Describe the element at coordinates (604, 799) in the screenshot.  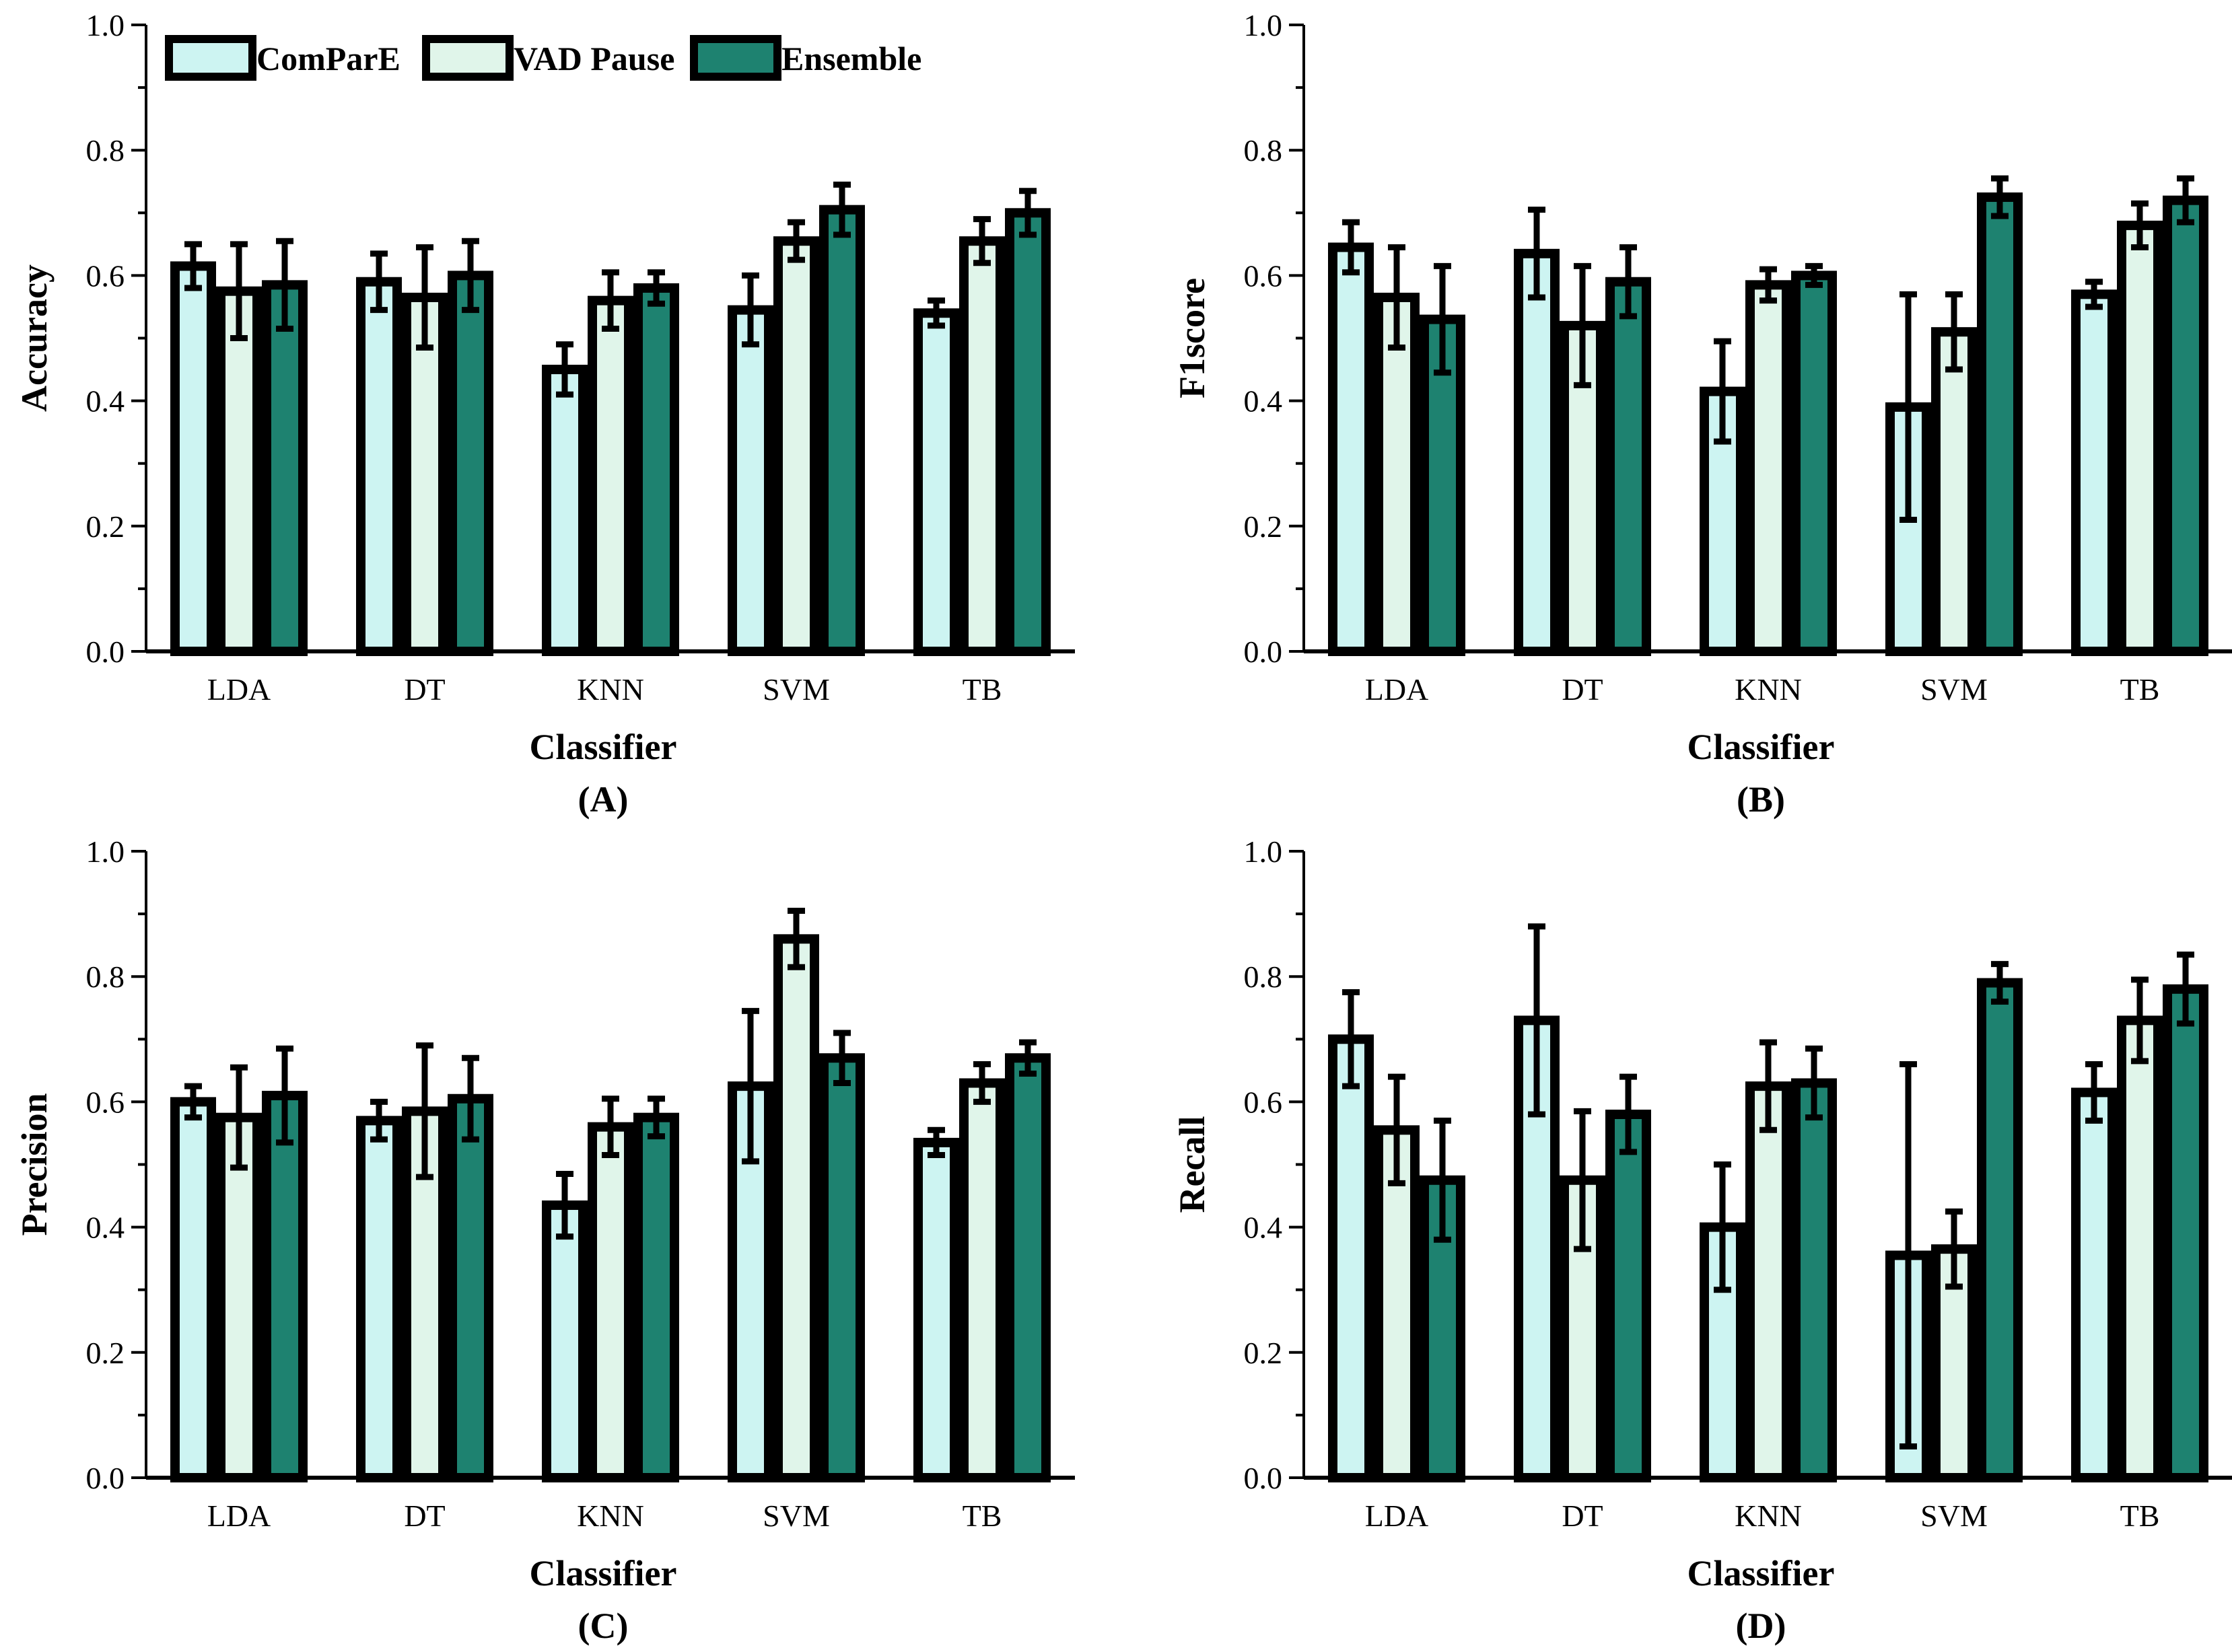
I see `panel-label: (A)` at that location.